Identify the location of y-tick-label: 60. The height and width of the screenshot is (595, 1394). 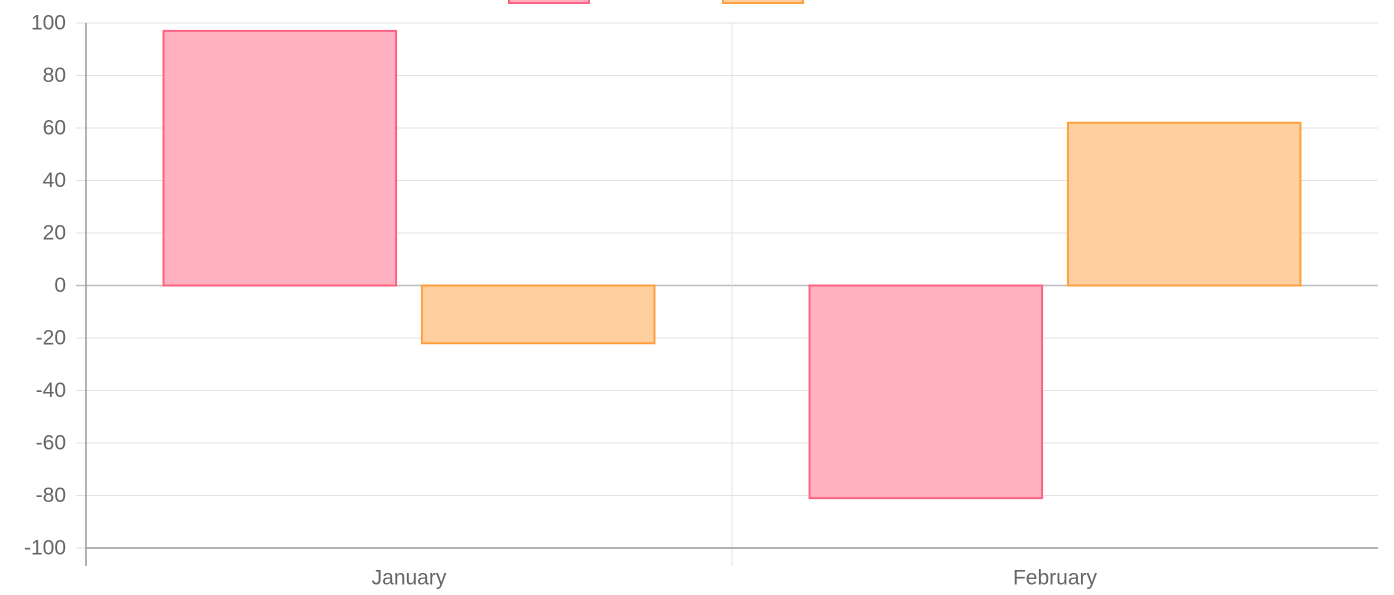
(54, 128).